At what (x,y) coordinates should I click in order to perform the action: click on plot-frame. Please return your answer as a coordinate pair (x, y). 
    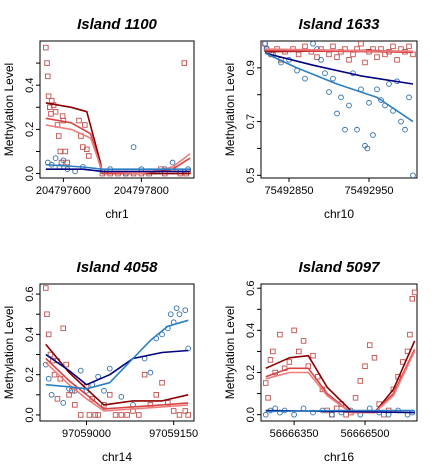
    Looking at the image, I should click on (339, 352).